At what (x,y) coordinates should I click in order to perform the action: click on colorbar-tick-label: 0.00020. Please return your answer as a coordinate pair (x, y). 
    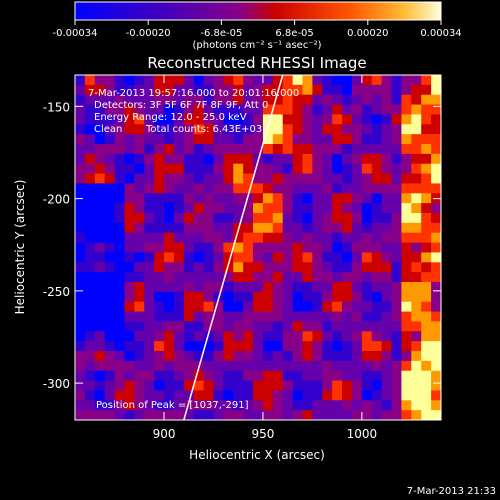
    Looking at the image, I should click on (367, 33).